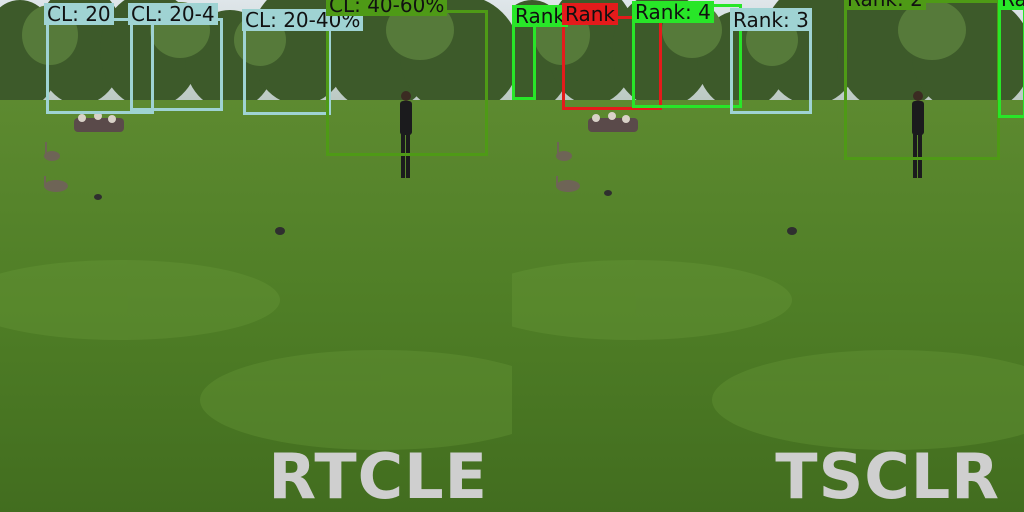  What do you see at coordinates (387, 8) in the screenshot?
I see `box-label: CL: 40-60%` at bounding box center [387, 8].